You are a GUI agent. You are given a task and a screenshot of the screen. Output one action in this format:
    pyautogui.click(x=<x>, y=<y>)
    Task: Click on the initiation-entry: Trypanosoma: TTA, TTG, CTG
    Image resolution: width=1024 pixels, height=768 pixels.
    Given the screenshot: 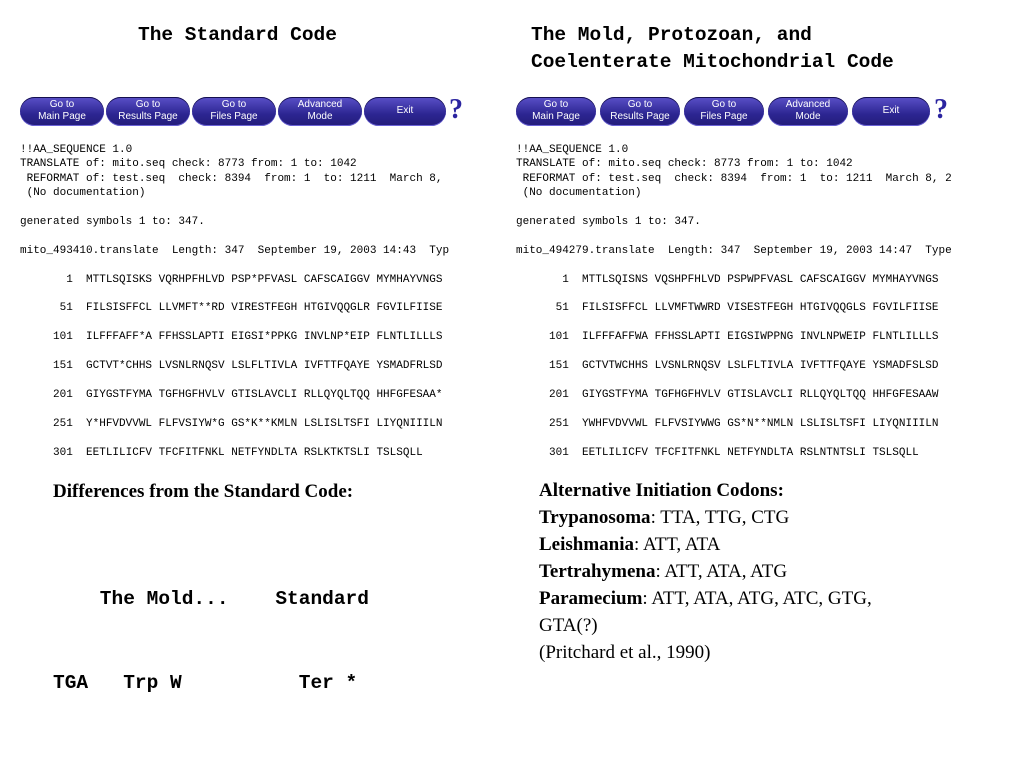 What is the action you would take?
    pyautogui.click(x=759, y=517)
    